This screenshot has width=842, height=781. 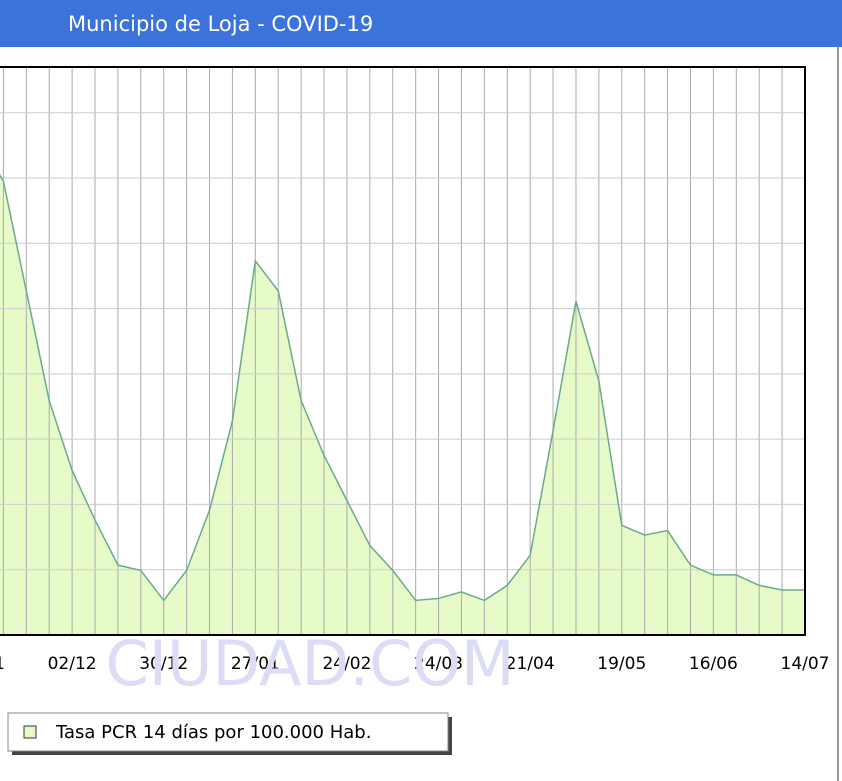 I want to click on watermark: CIUDAD.COM, so click(x=309, y=663).